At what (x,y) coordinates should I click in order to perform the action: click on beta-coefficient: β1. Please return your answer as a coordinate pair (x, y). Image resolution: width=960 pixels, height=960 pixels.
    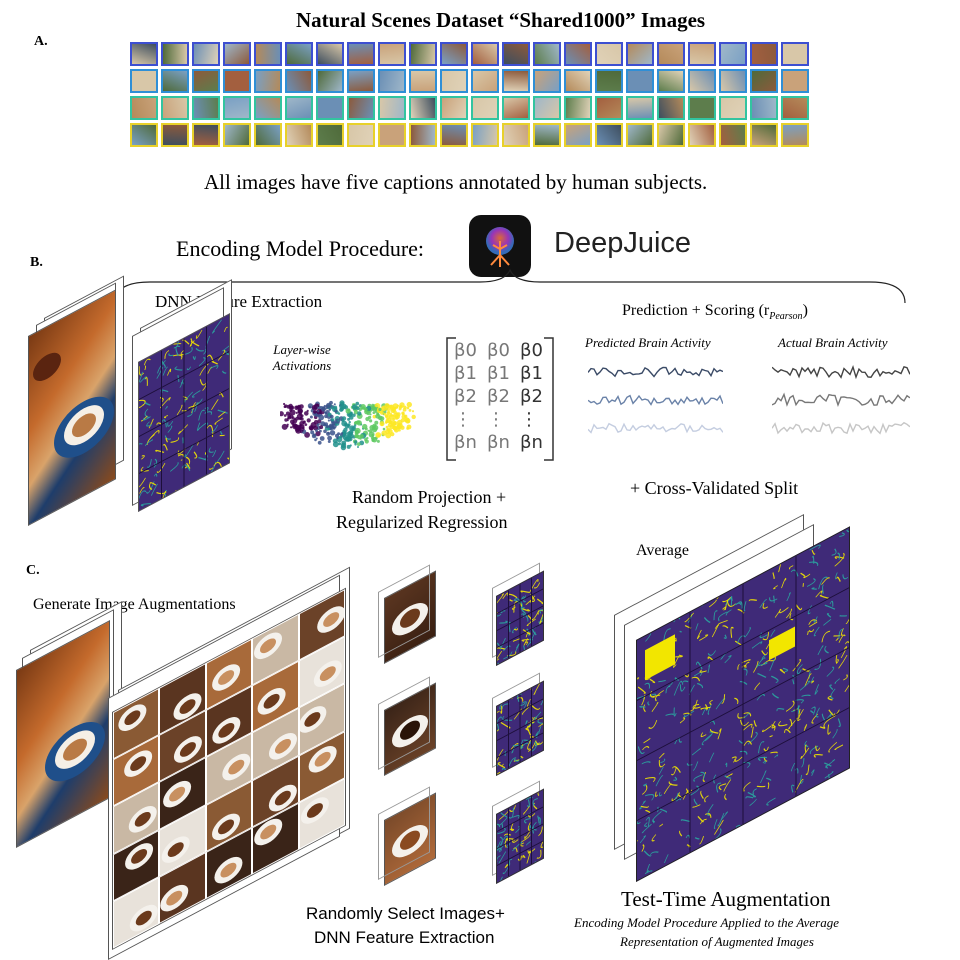
    Looking at the image, I should click on (498, 373).